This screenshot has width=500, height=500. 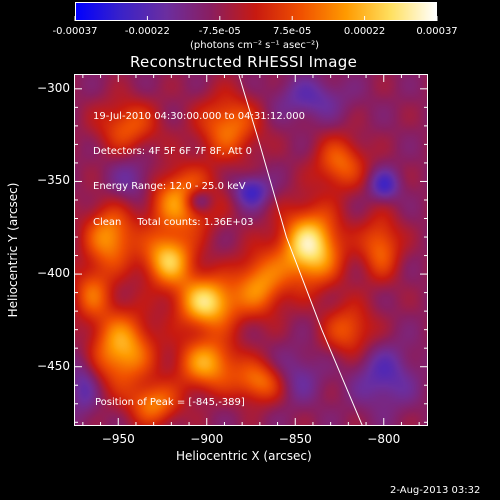 What do you see at coordinates (173, 222) in the screenshot?
I see `info-clean-counts: Clean Total counts: 1.36E+03` at bounding box center [173, 222].